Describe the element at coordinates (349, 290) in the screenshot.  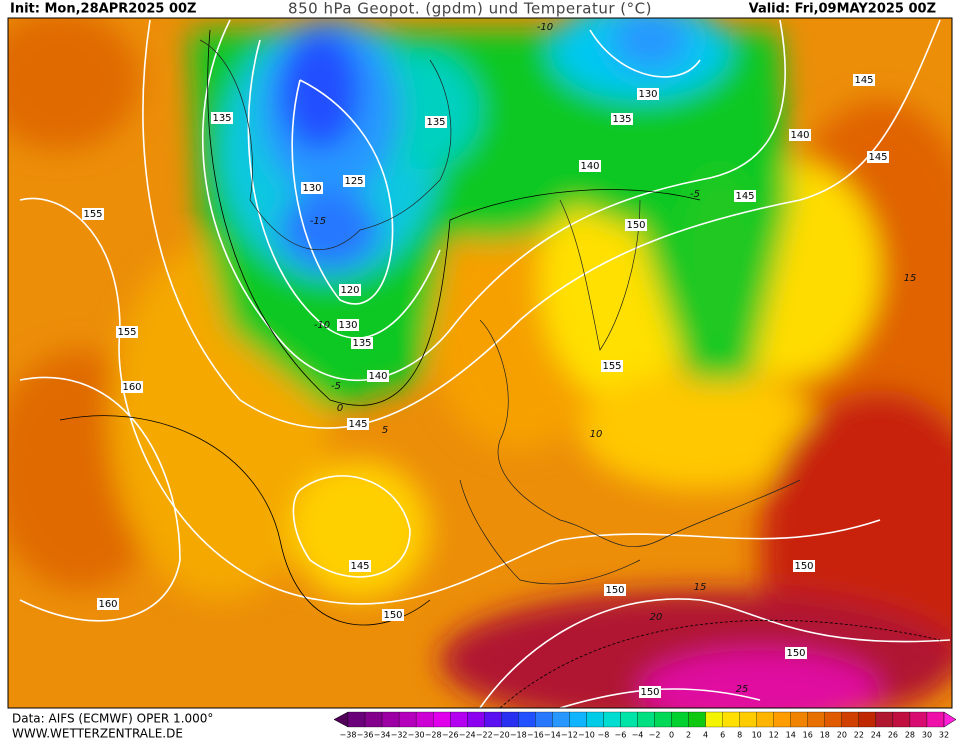
I see `geopotential-label: 120` at that location.